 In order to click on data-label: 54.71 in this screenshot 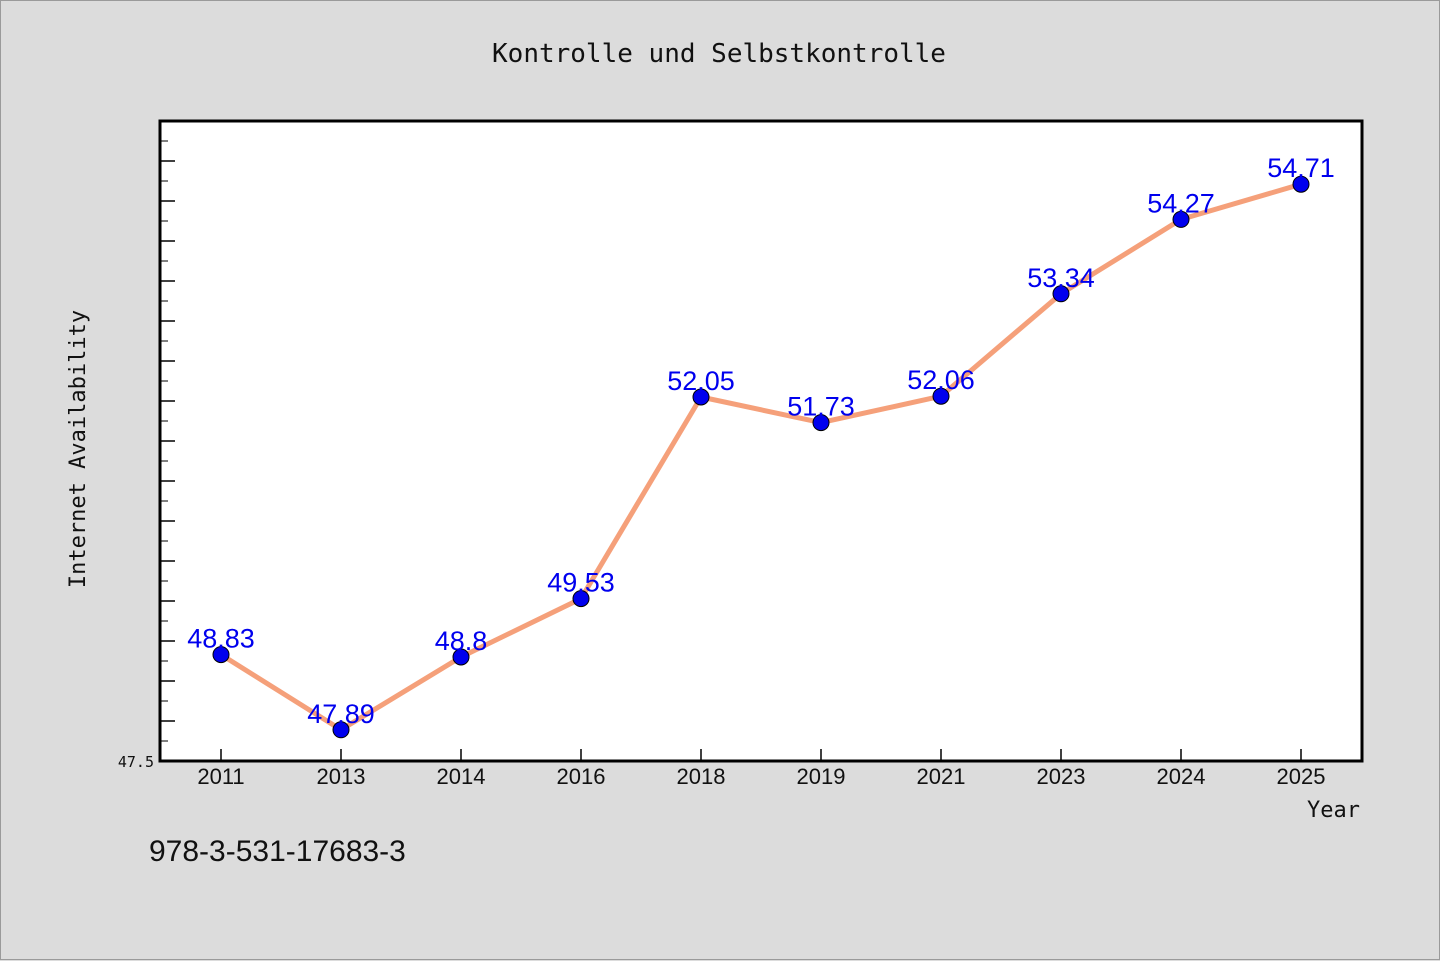, I will do `click(1301, 168)`.